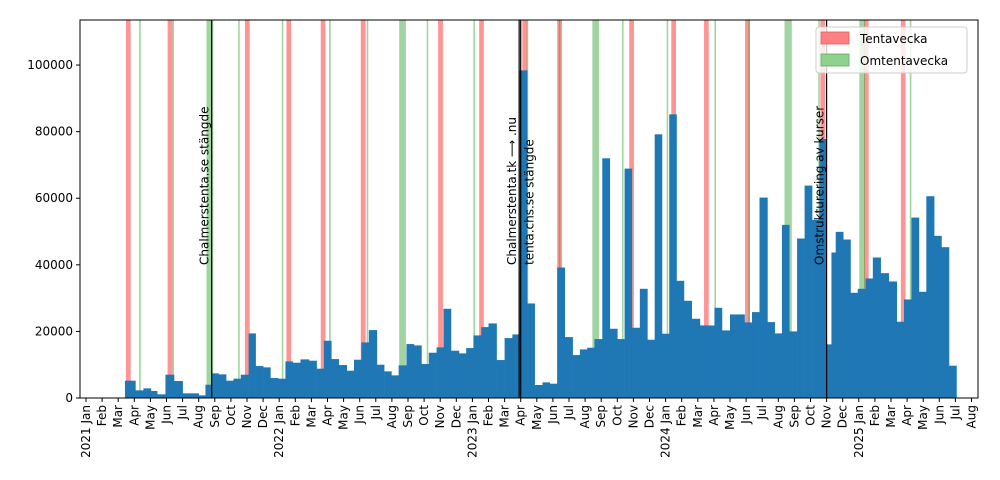 This screenshot has width=1000, height=480. Describe the element at coordinates (69, 398) in the screenshot. I see `y-tick-label: 0` at that location.